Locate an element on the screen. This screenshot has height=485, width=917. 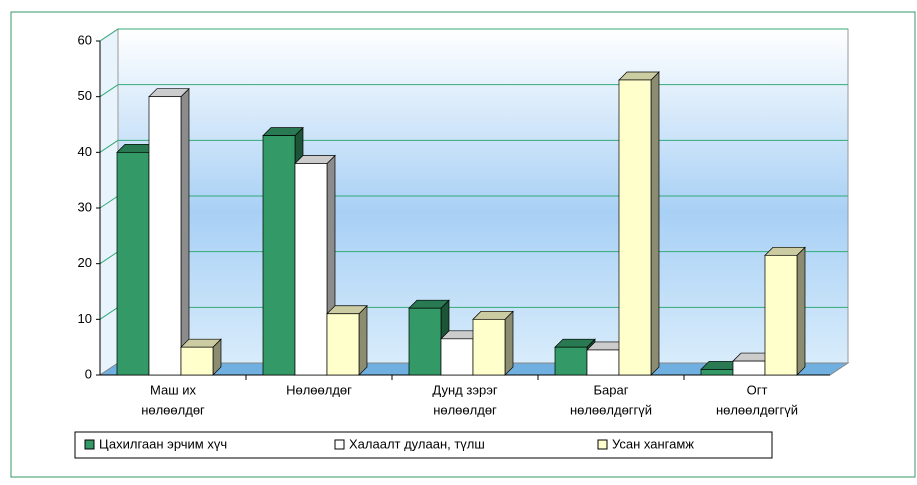
y-tick-label: 30 is located at coordinates (85, 206).